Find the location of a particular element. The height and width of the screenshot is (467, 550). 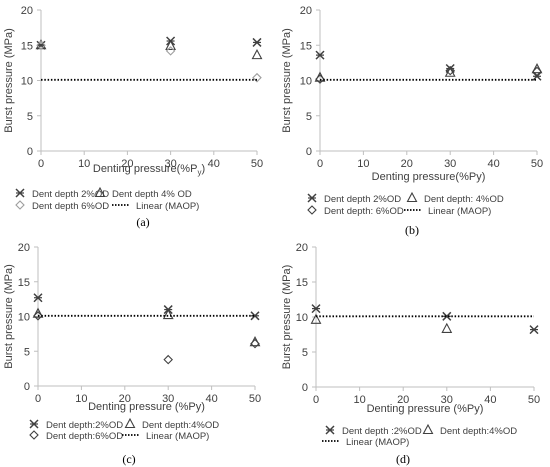

legend-label: Dent depth:2%OD is located at coordinates (84, 425).